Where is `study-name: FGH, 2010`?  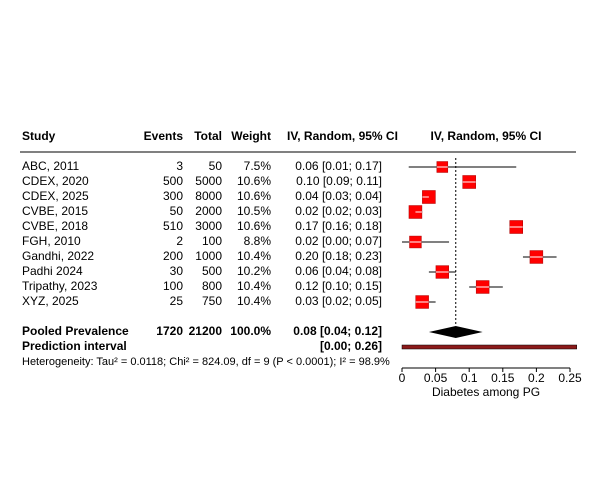
study-name: FGH, 2010 is located at coordinates (51, 241).